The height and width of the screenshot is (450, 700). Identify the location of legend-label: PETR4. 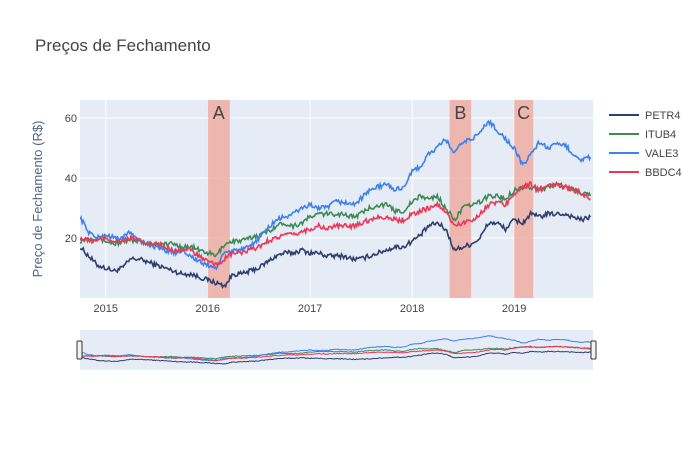
(662, 116).